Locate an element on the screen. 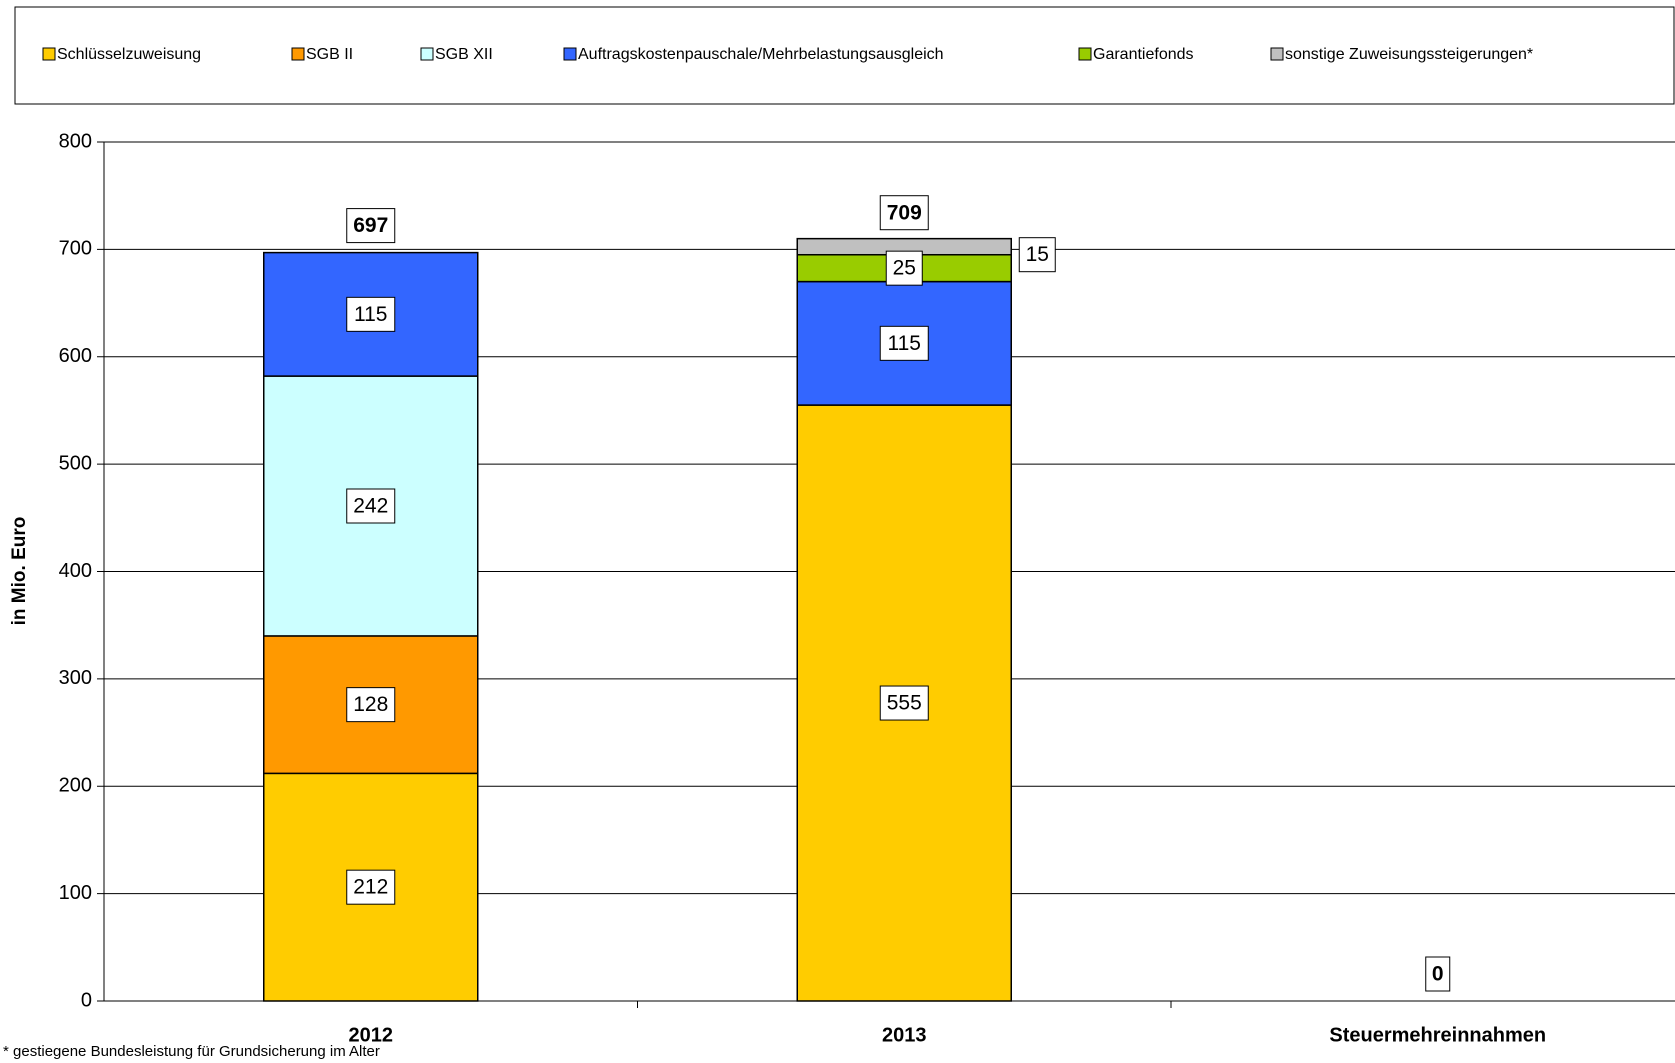 The height and width of the screenshot is (1063, 1675). total-label: 697 is located at coordinates (370, 225).